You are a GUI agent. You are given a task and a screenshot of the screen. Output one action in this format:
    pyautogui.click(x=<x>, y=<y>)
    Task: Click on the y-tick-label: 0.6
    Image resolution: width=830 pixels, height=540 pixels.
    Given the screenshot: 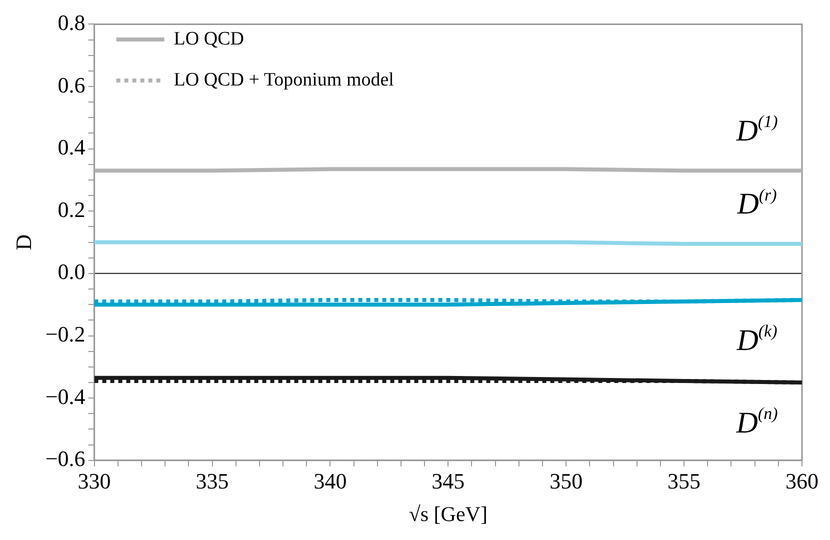 What is the action you would take?
    pyautogui.click(x=72, y=85)
    